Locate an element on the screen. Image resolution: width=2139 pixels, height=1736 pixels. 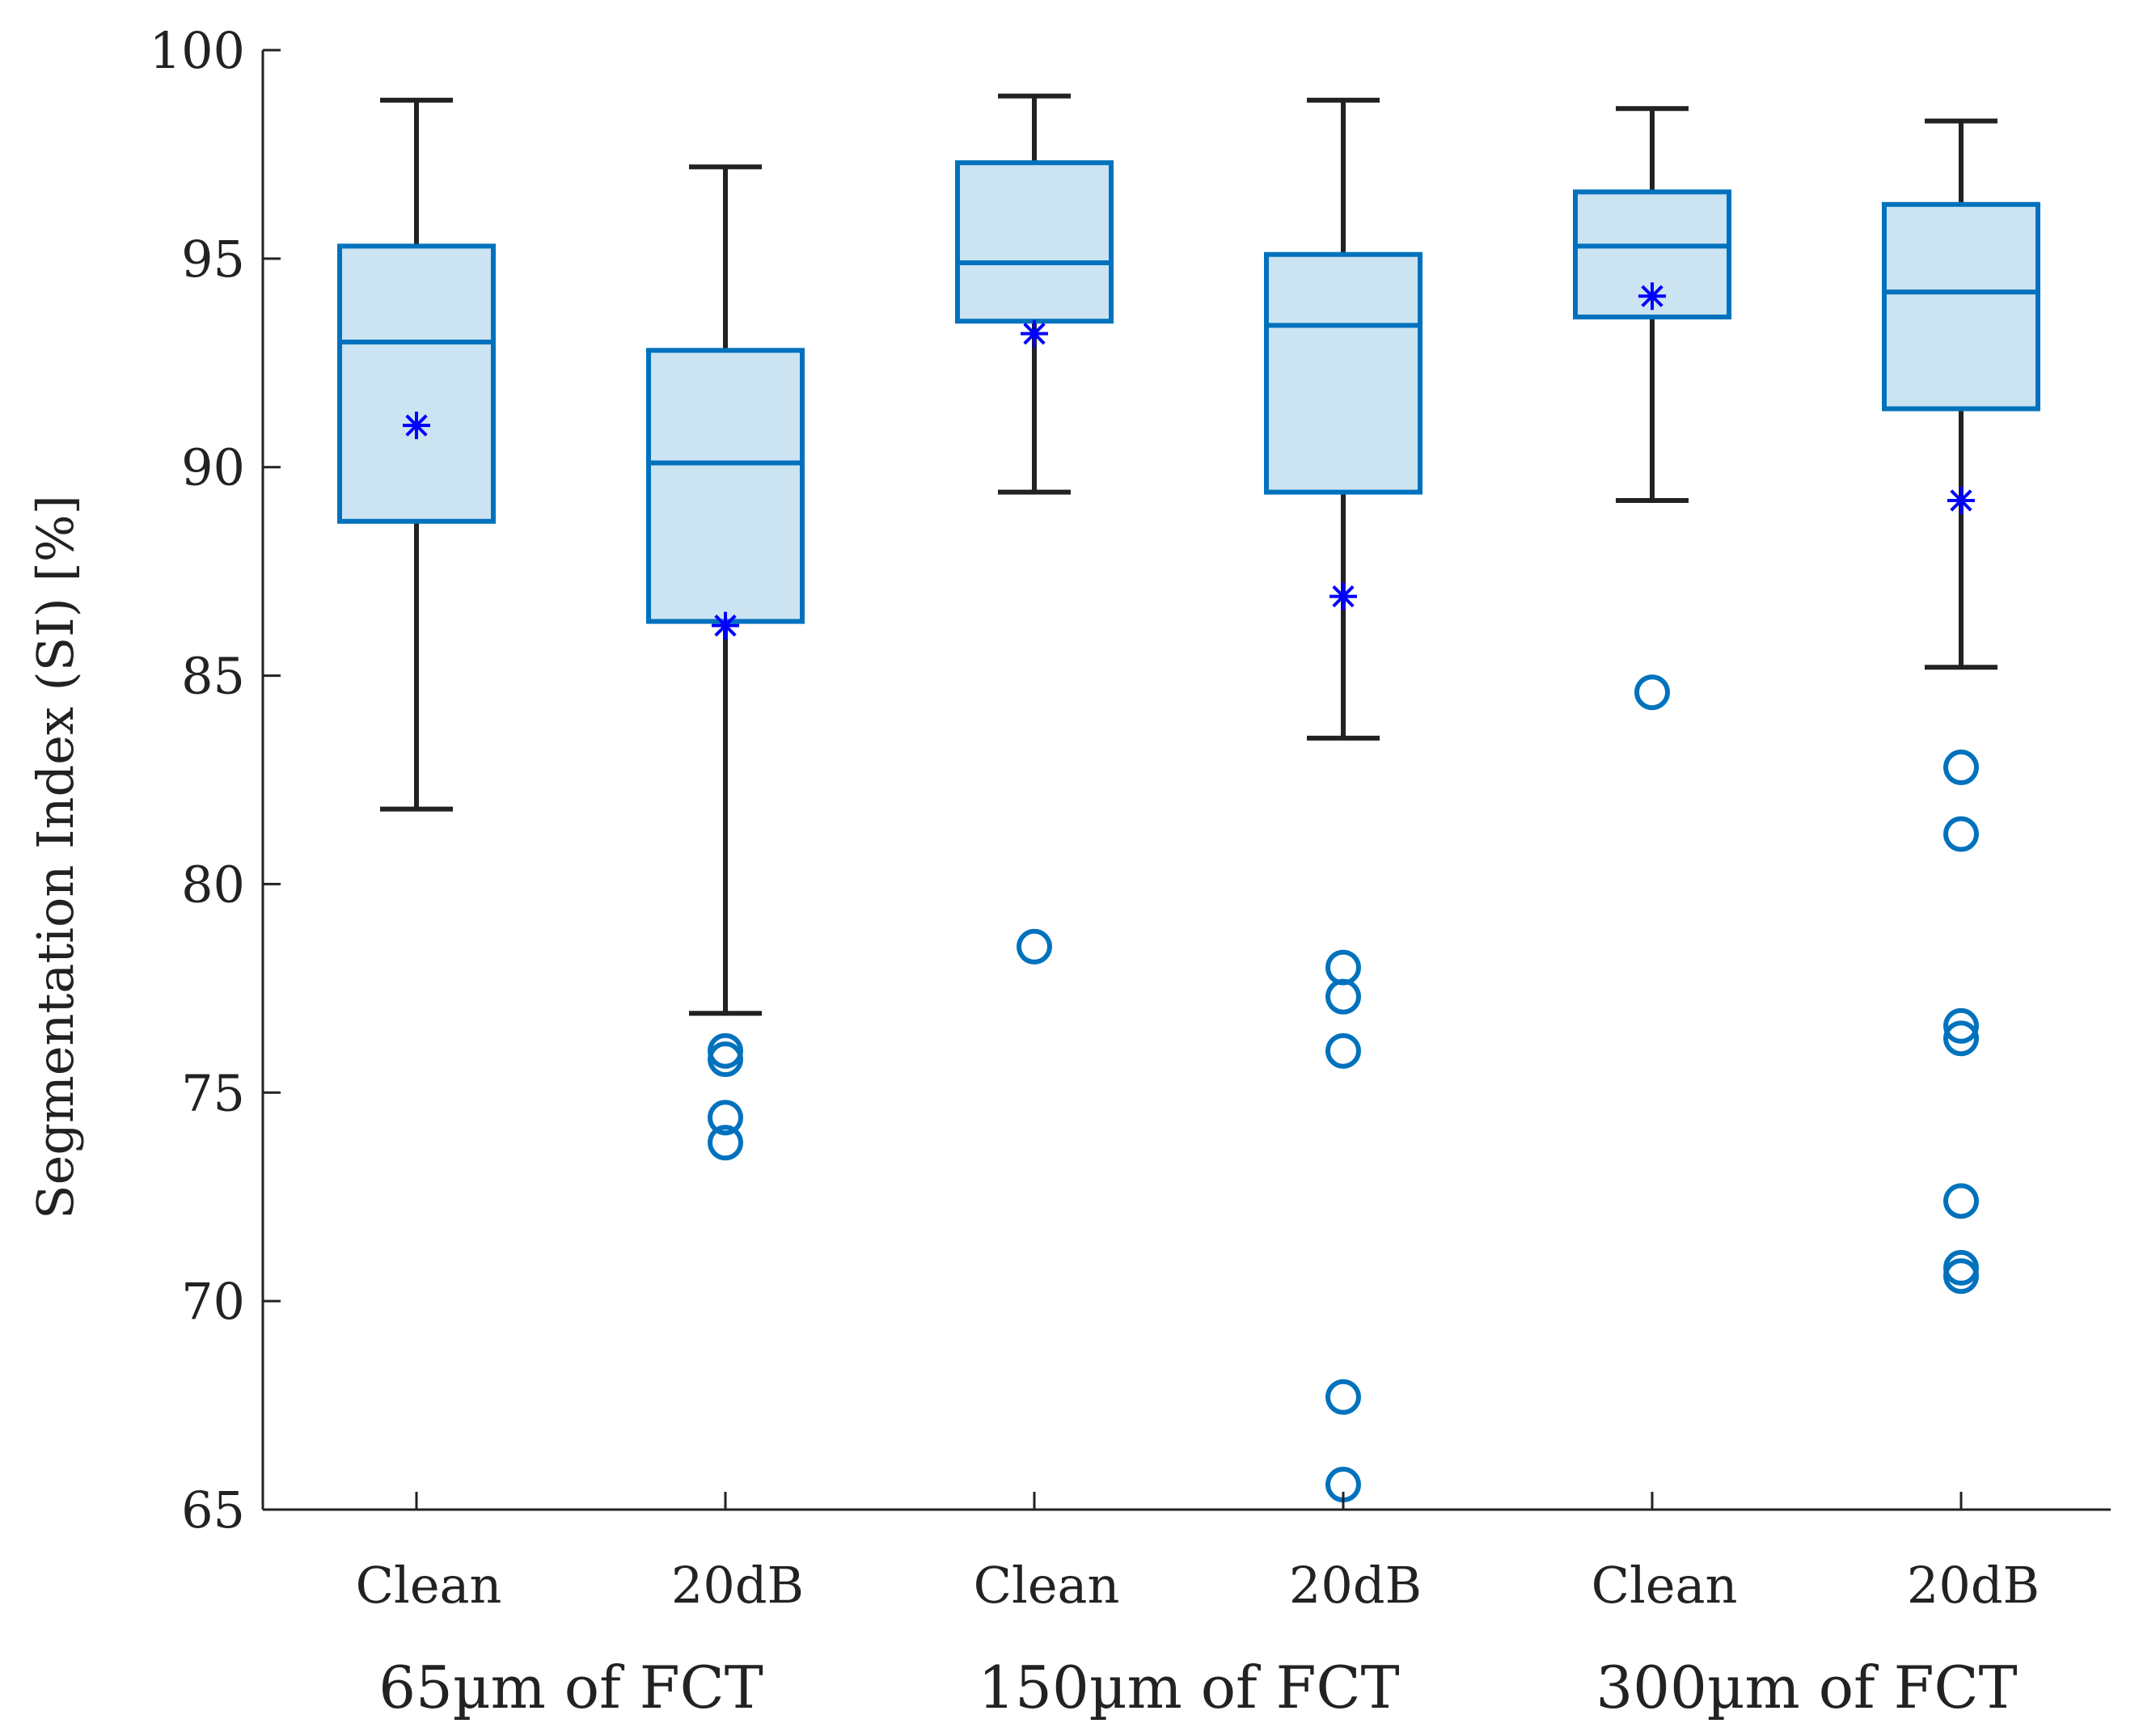
y-tick-label: 85 is located at coordinates (213, 676).